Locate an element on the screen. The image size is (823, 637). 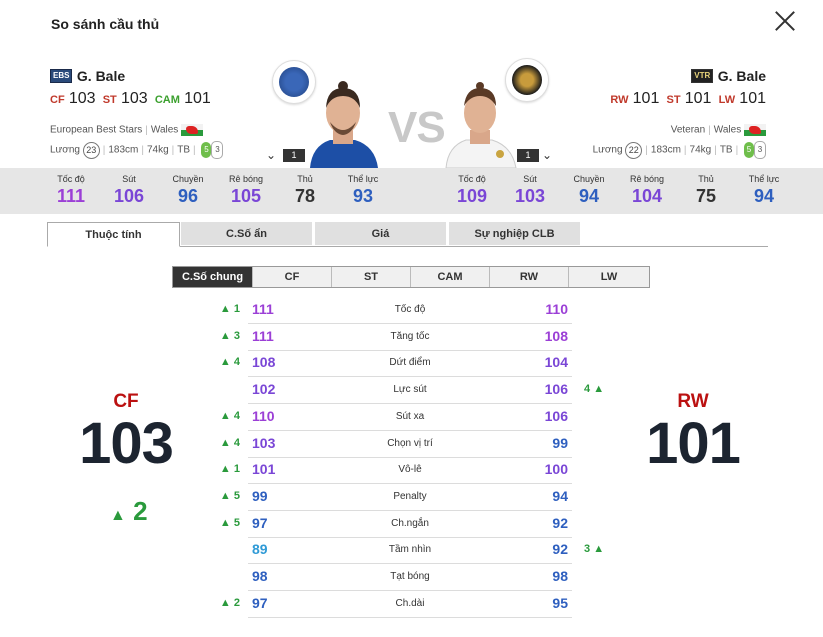
right-nation: Wales is located at coordinates (727, 130).